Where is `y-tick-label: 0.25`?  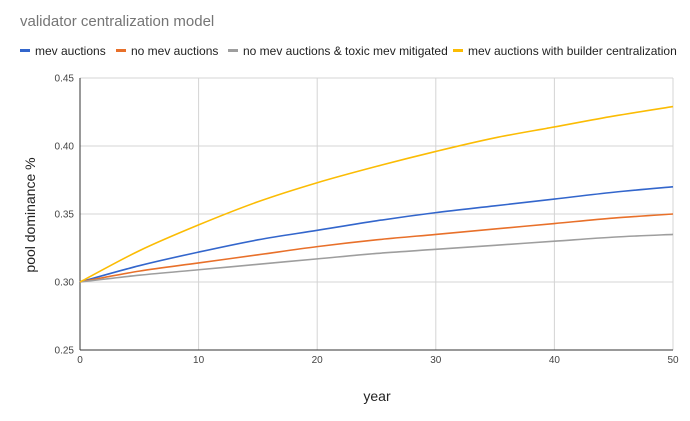
y-tick-label: 0.25 is located at coordinates (65, 351).